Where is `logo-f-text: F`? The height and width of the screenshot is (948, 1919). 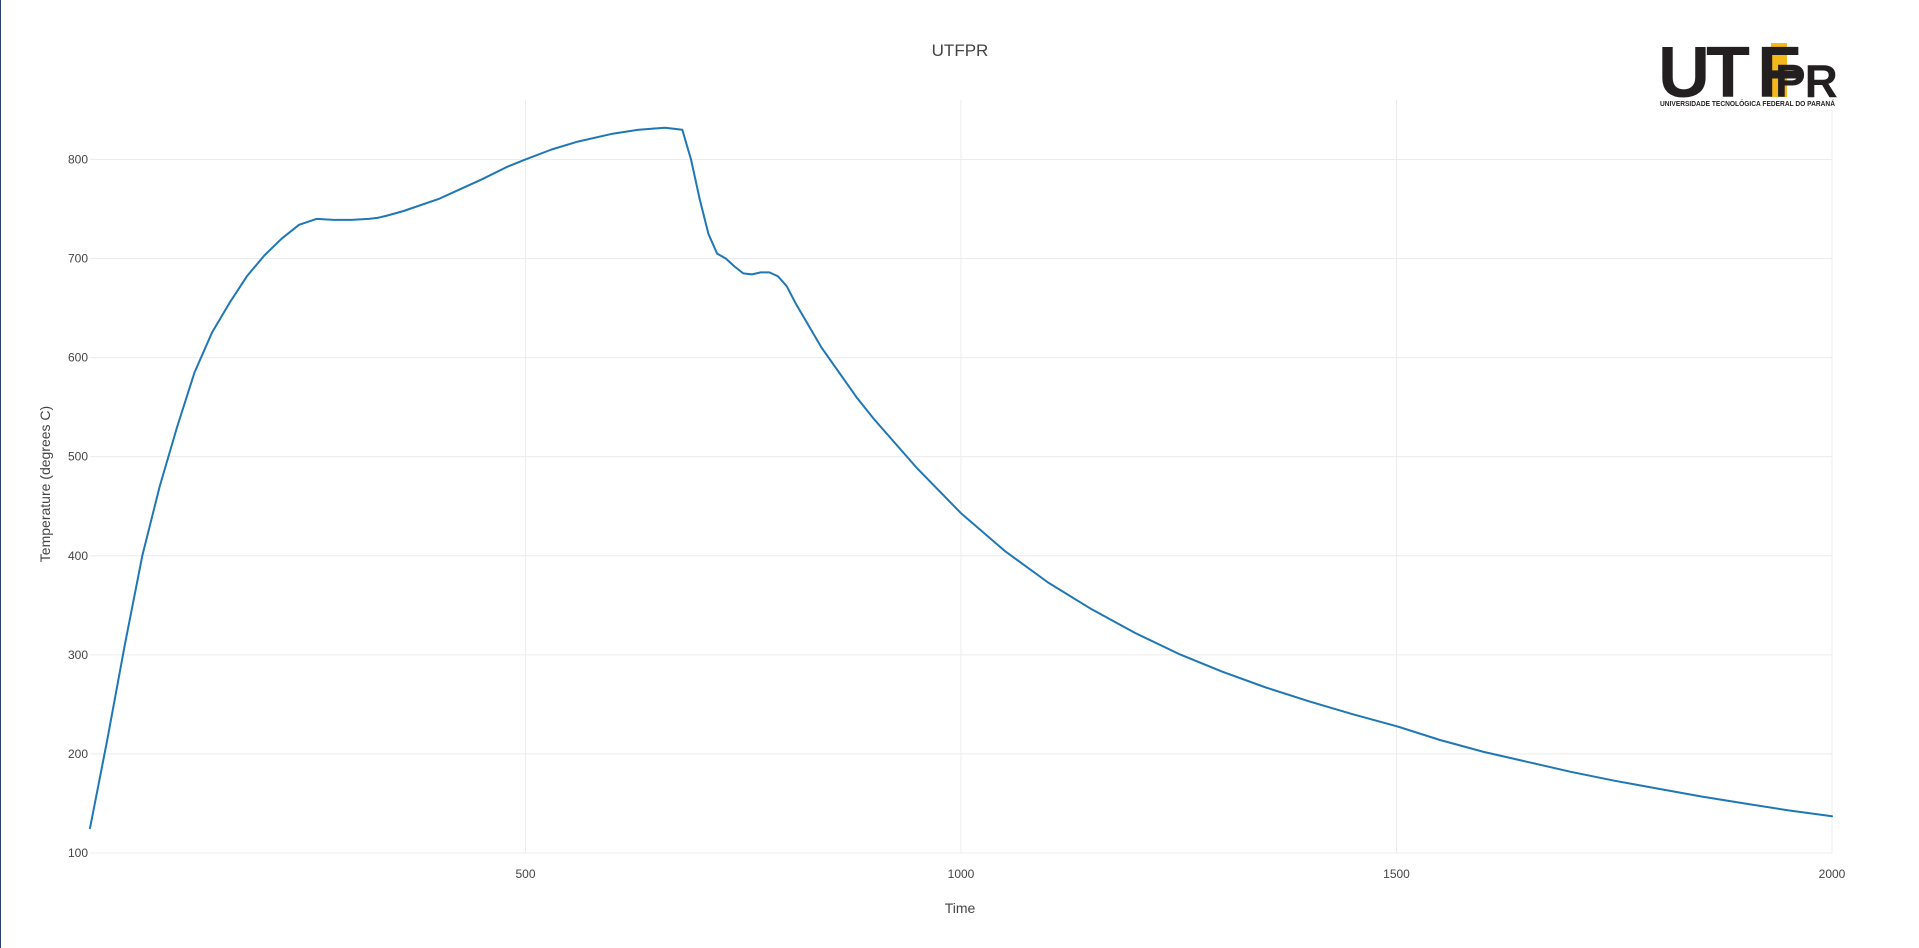 logo-f-text: F is located at coordinates (1778, 73).